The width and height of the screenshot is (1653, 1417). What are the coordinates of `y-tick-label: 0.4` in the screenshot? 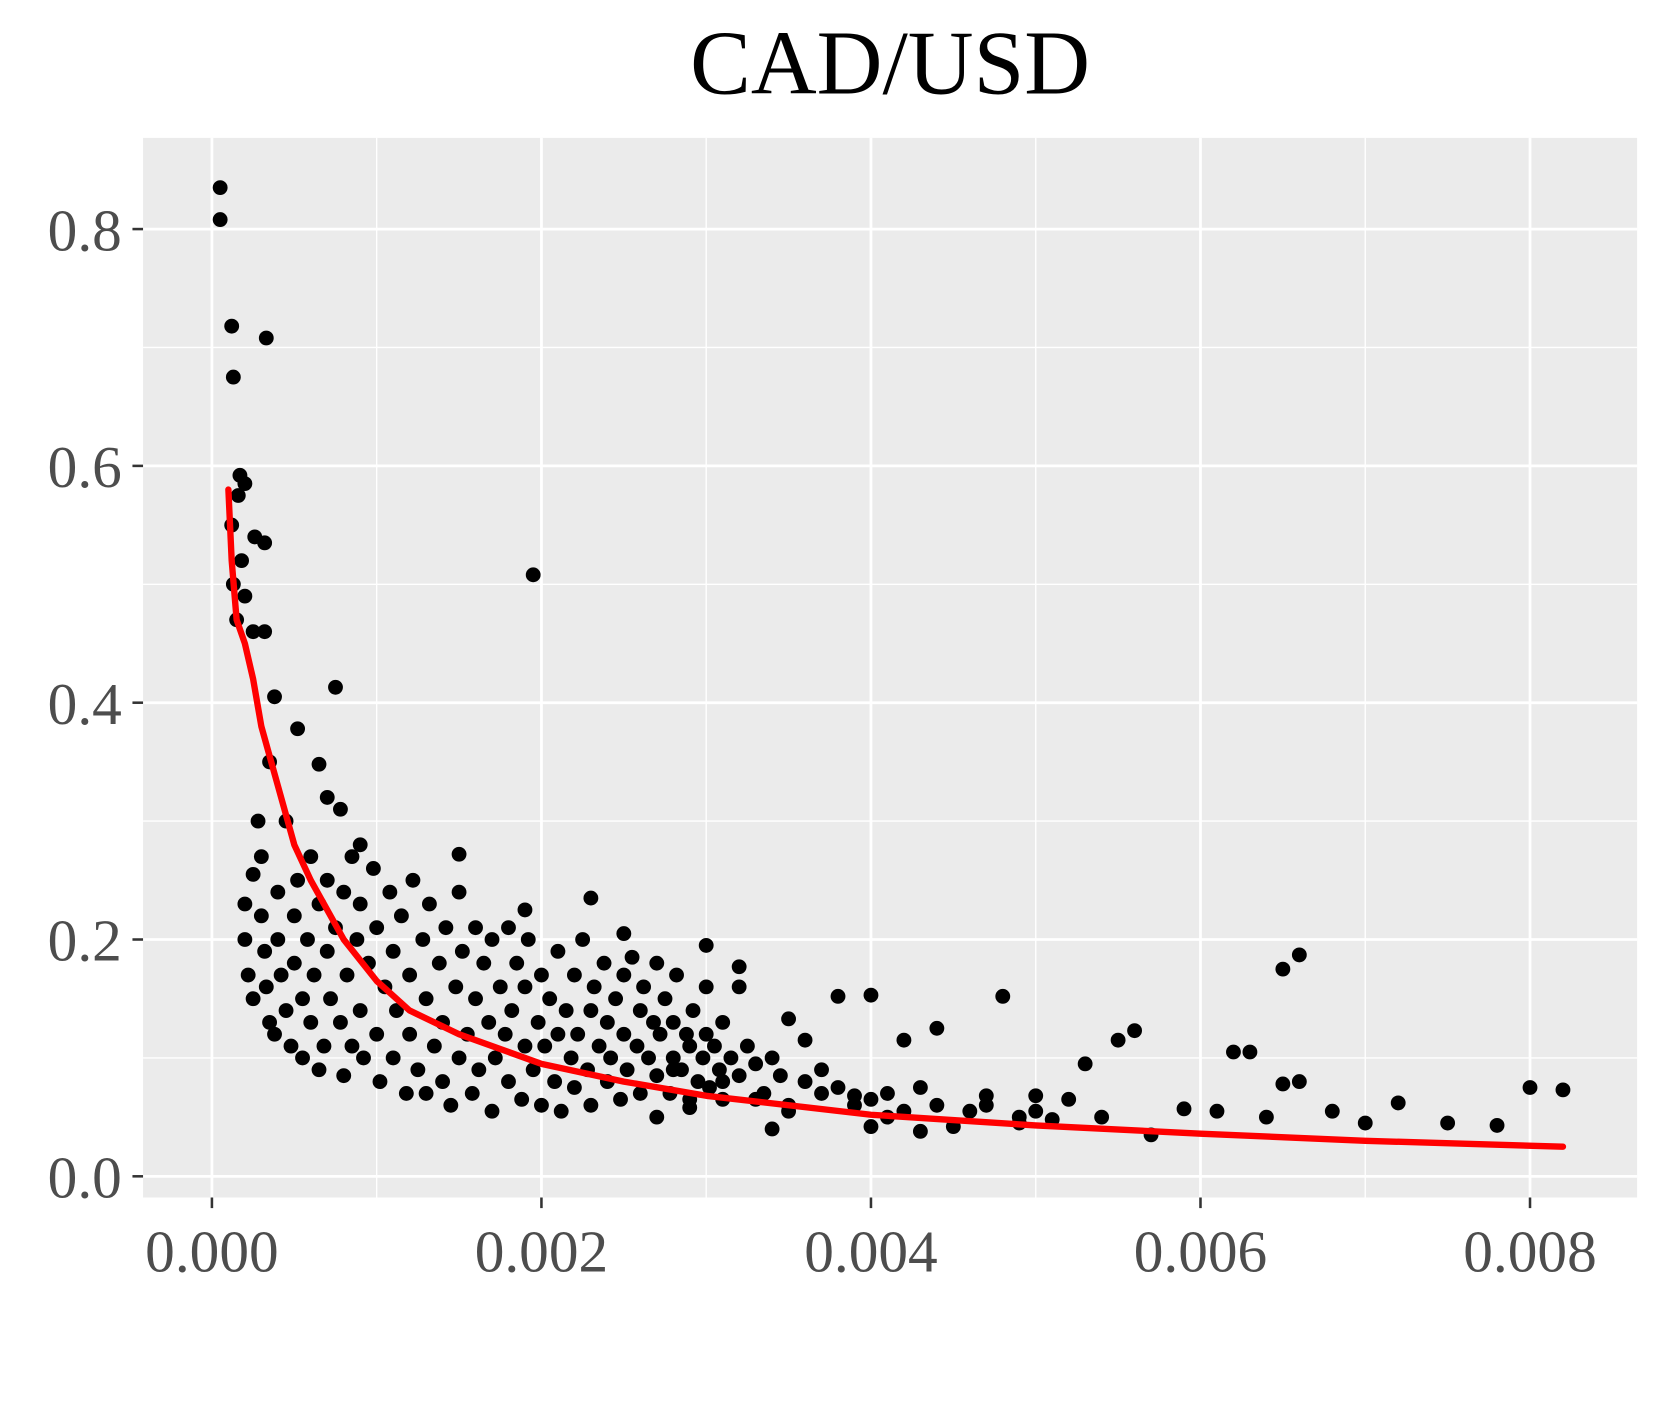 It's located at (85, 704).